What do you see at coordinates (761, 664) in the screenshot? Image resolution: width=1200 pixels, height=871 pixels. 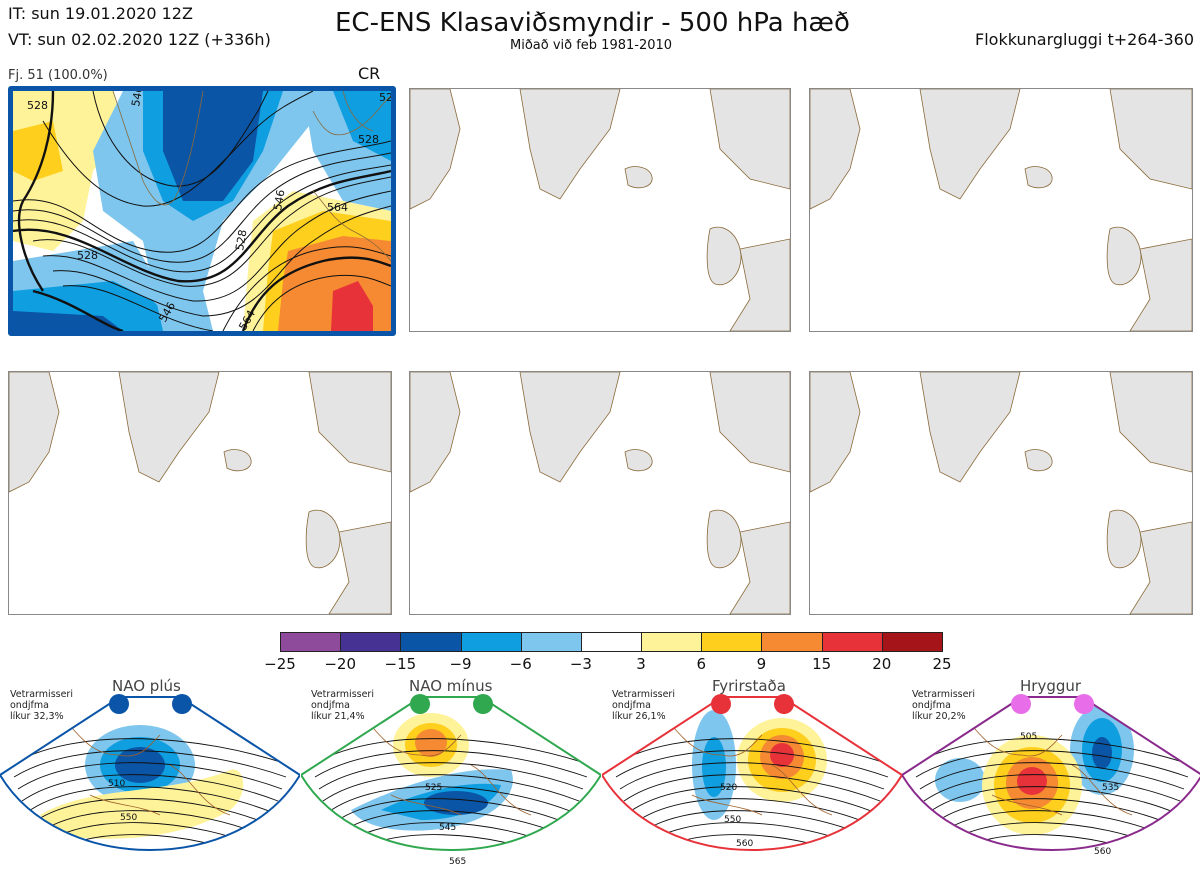 I see `colorbar-tick-label: 9` at bounding box center [761, 664].